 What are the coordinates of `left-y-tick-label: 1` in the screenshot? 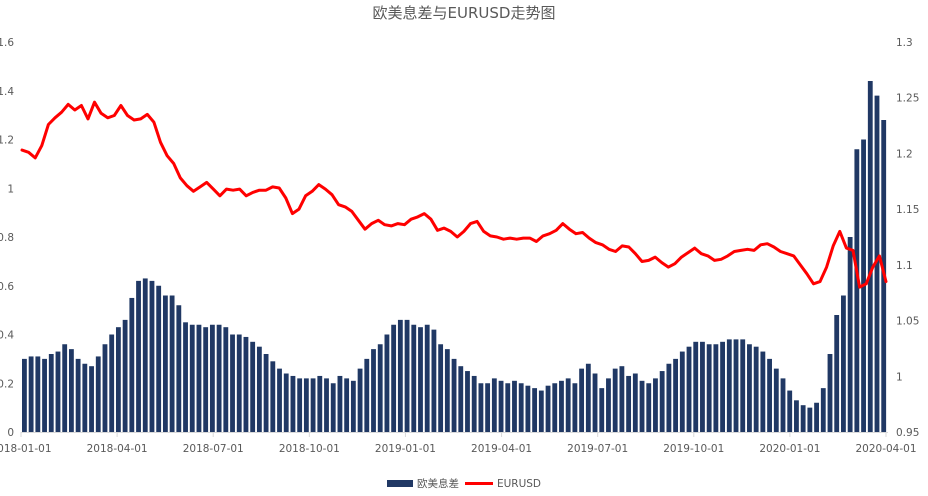 It's located at (10, 189).